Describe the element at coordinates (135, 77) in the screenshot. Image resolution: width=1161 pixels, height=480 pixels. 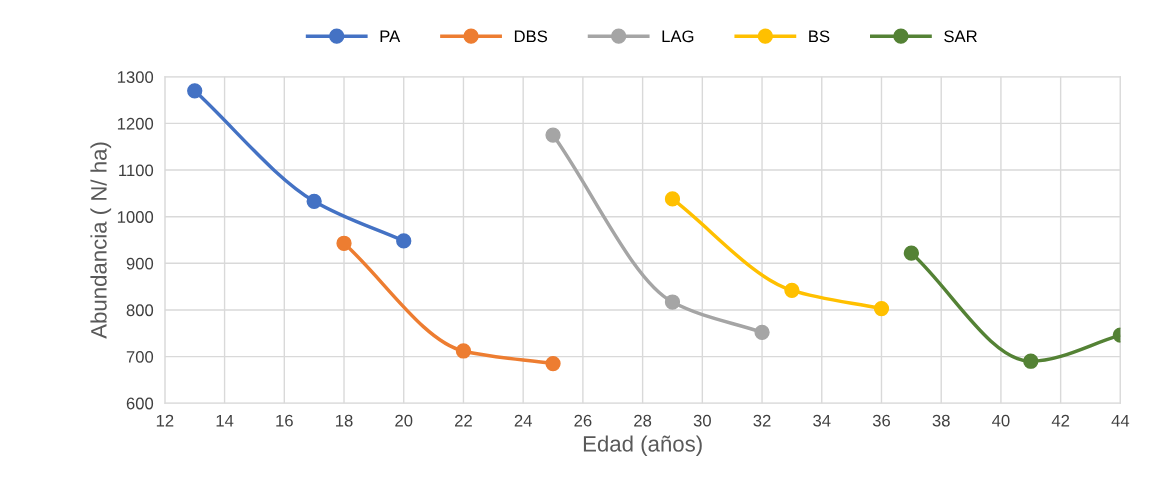
I see `y-tick-label: 1300` at that location.